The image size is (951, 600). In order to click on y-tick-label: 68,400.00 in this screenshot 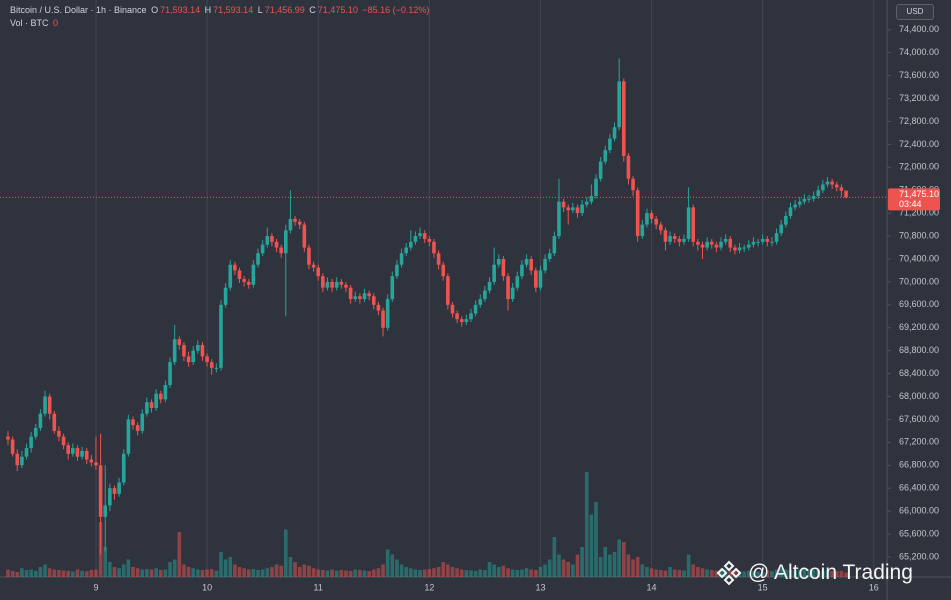, I will do `click(919, 373)`.